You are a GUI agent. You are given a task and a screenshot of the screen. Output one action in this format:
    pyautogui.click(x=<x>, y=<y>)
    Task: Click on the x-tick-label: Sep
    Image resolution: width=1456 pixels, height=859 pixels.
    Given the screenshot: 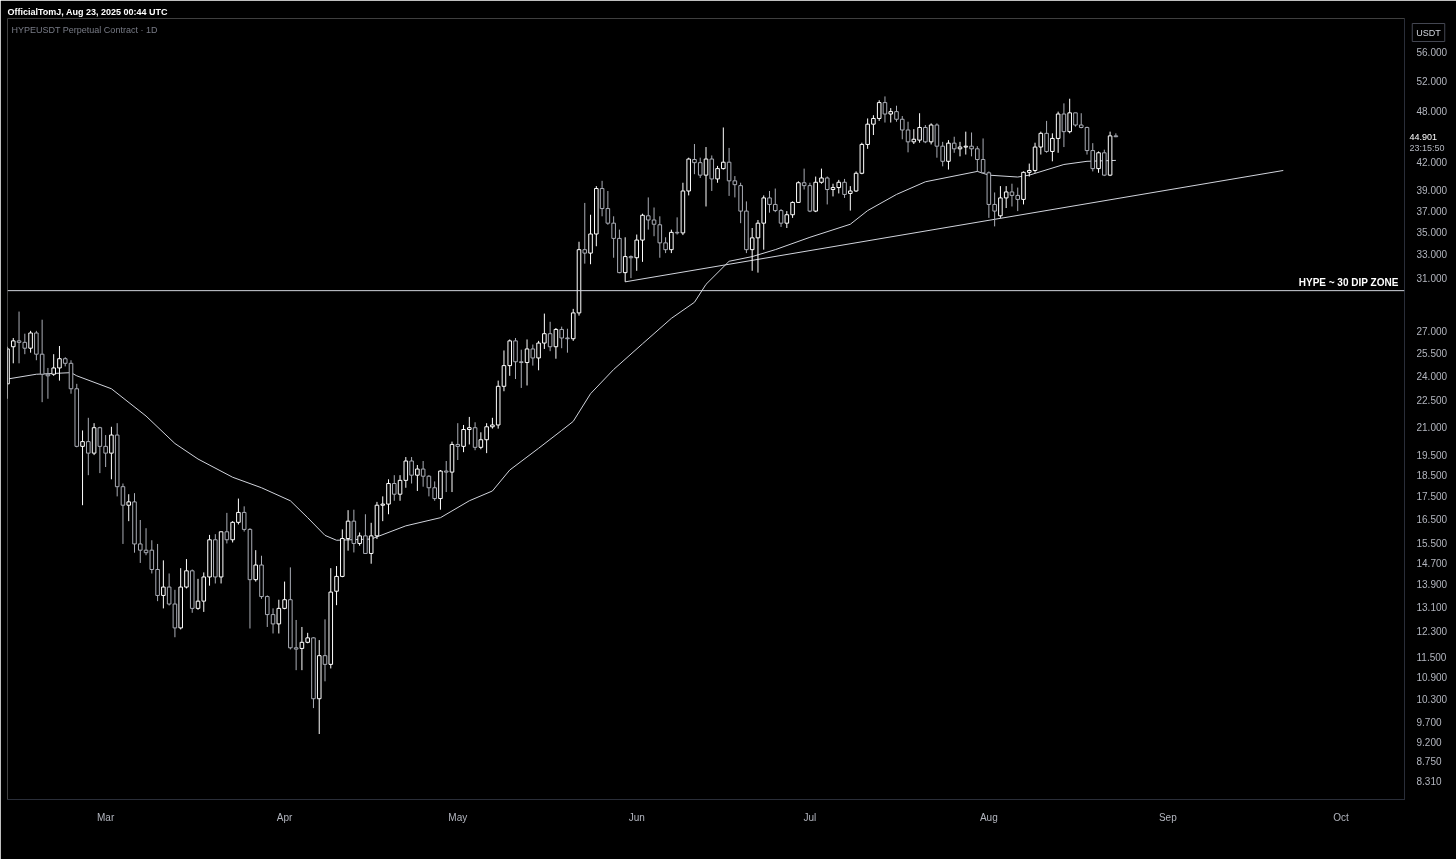 What is the action you would take?
    pyautogui.click(x=1168, y=817)
    